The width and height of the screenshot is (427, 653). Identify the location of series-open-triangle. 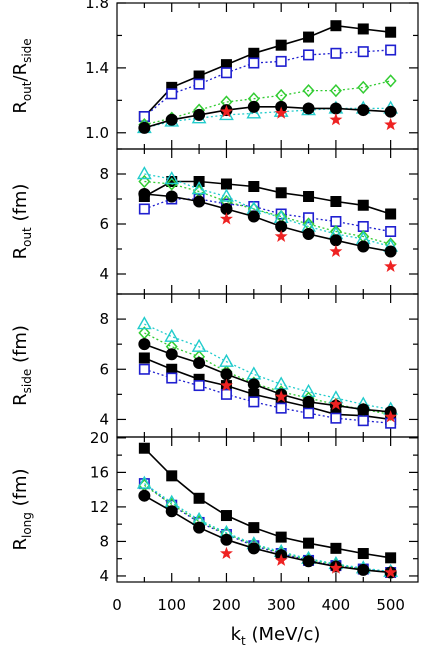
(267, 526).